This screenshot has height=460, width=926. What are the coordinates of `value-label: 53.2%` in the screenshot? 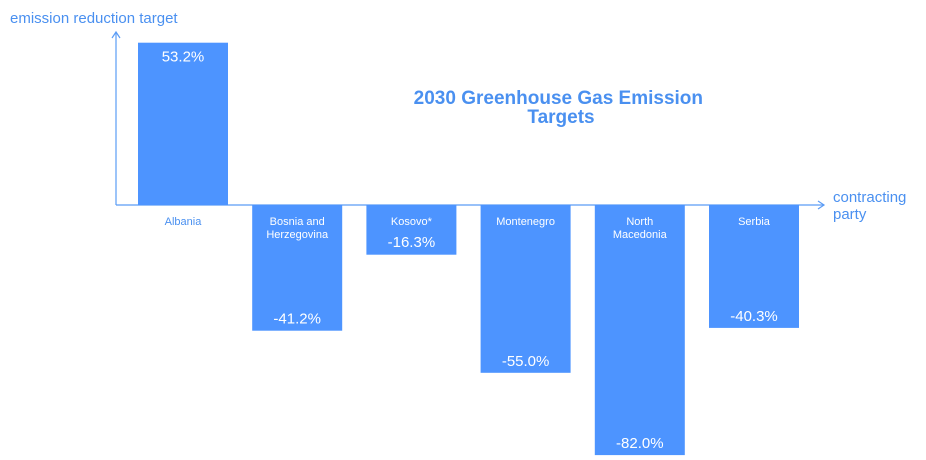 It's located at (183, 57).